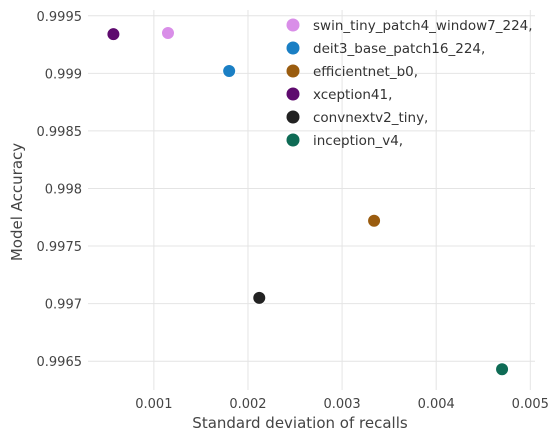 This screenshot has width=550, height=441. What do you see at coordinates (153, 404) in the screenshot?
I see `x-tick-label: 0.001` at bounding box center [153, 404].